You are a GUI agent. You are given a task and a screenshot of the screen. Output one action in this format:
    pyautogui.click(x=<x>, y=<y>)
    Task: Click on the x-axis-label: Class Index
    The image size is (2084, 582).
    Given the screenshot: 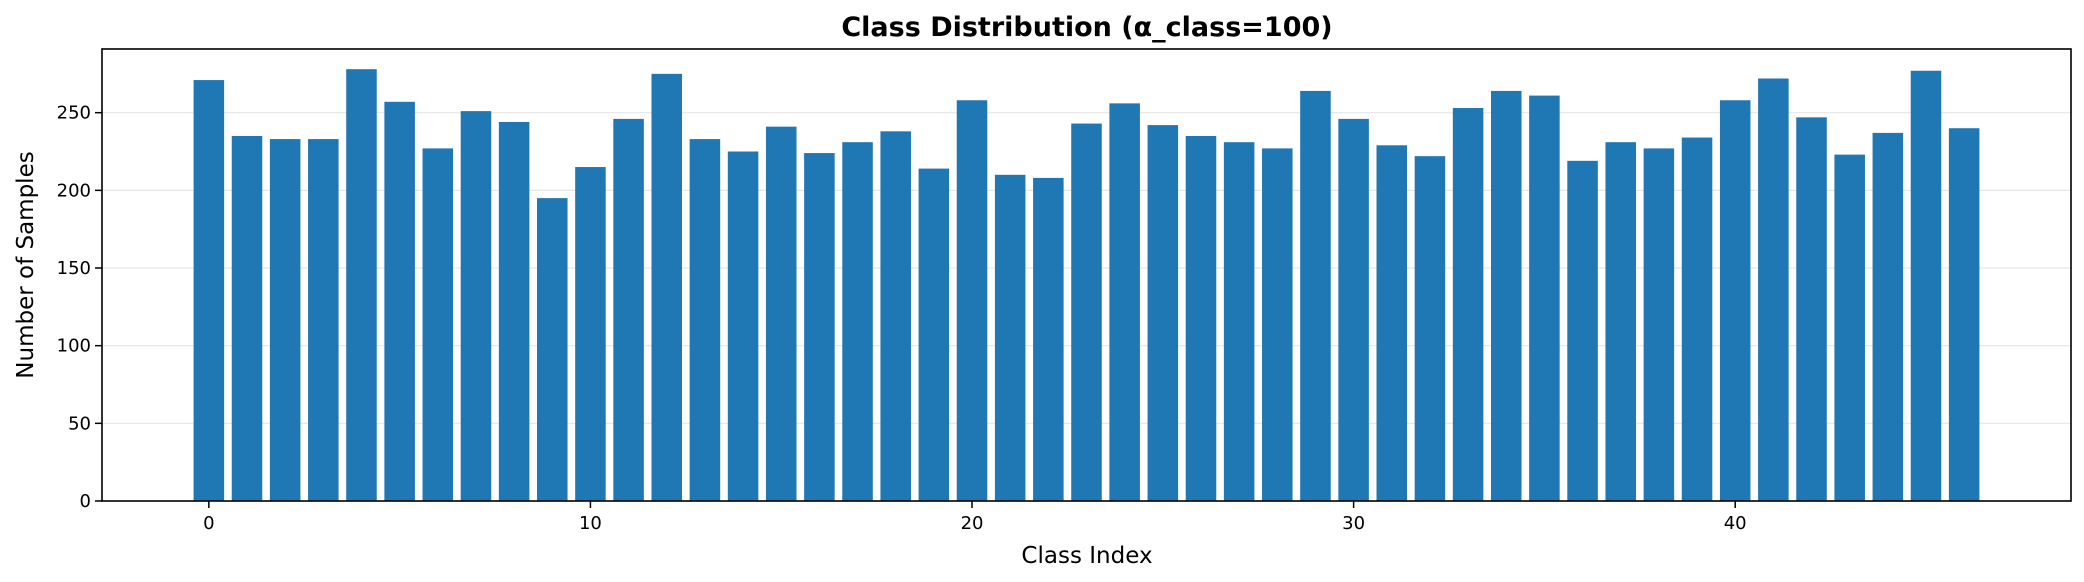 What is the action you would take?
    pyautogui.click(x=1086, y=556)
    